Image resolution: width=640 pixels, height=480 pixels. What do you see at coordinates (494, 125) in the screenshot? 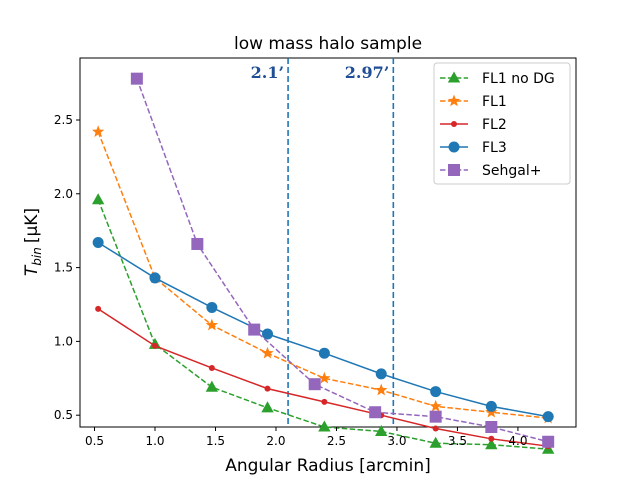
I see `legend-label: FL2` at bounding box center [494, 125].